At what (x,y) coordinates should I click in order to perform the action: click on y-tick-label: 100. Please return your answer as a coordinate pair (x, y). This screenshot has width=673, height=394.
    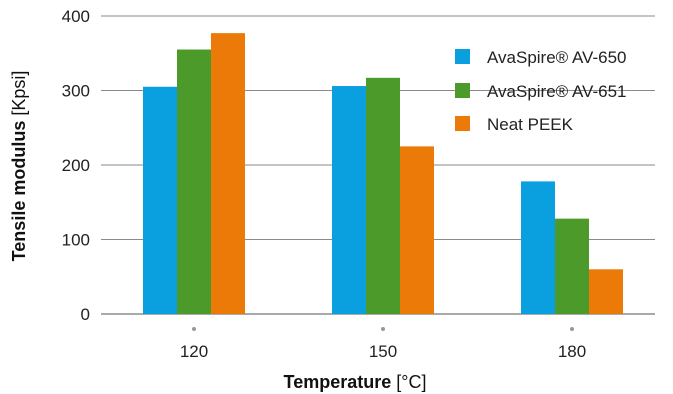
    Looking at the image, I should click on (76, 240).